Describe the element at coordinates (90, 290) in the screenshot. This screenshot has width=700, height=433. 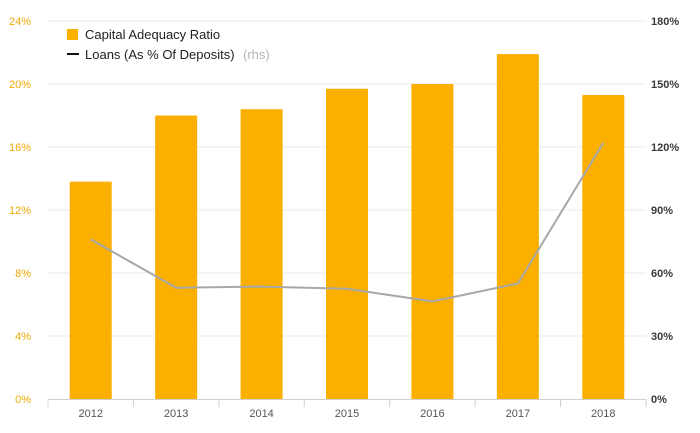
I see `bar-2012` at that location.